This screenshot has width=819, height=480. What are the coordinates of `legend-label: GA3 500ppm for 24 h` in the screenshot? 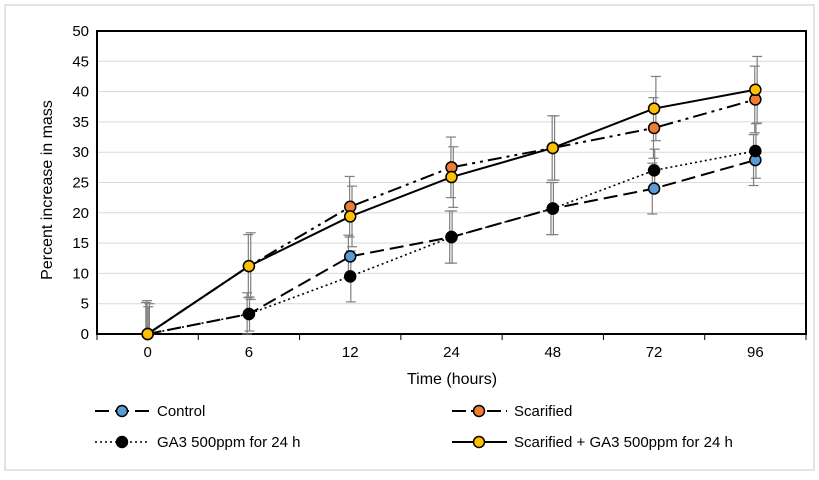 It's located at (228, 442).